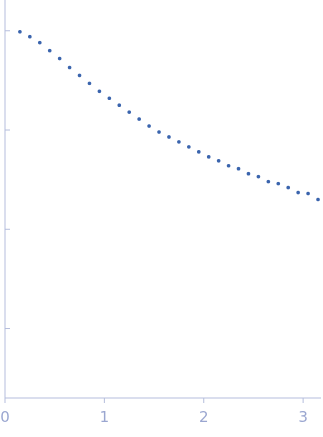  I want to click on x-tick-label: 1, so click(105, 417).